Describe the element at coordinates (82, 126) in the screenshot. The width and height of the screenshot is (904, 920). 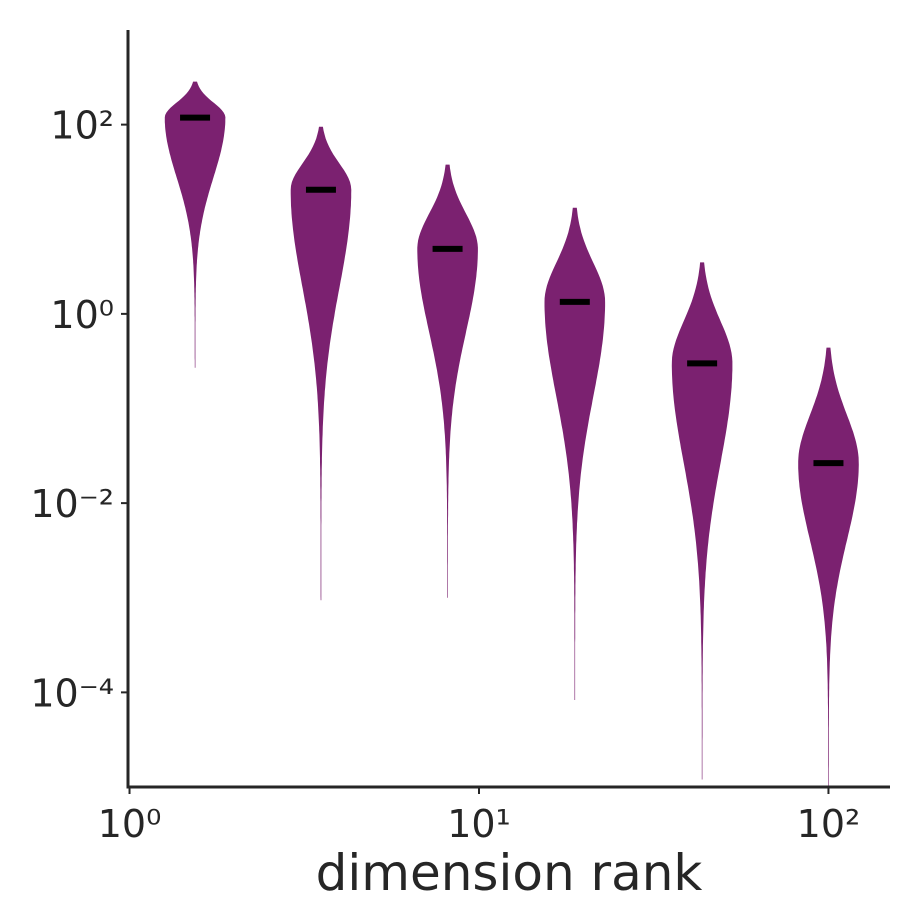
I see `y-tick-label: 10²` at that location.